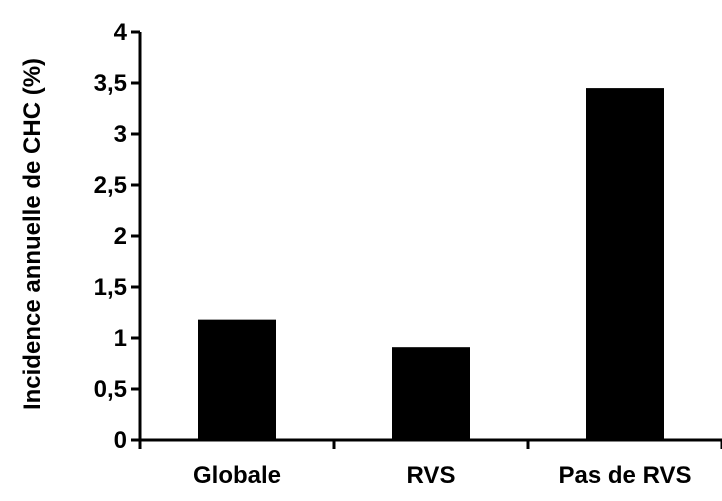 Image resolution: width=722 pixels, height=501 pixels. Describe the element at coordinates (121, 32) in the screenshot. I see `y-tick-label: 4` at that location.